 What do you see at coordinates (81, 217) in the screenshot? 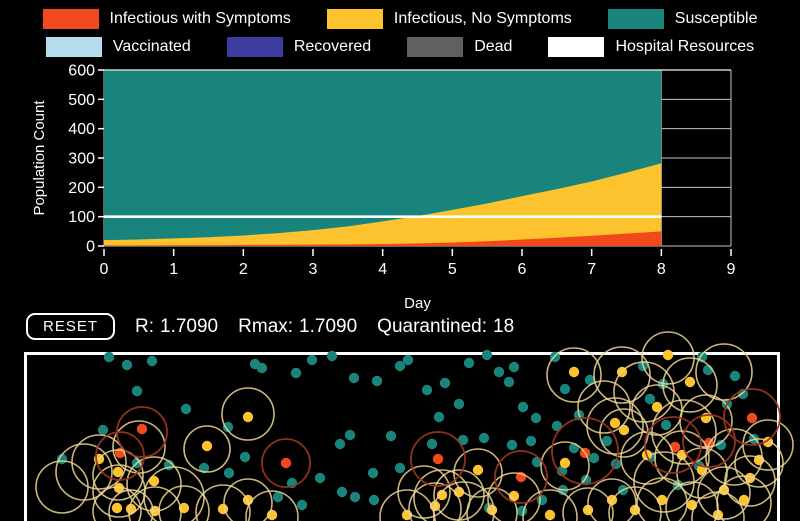
I see `y-tick-label: 100` at bounding box center [81, 217].